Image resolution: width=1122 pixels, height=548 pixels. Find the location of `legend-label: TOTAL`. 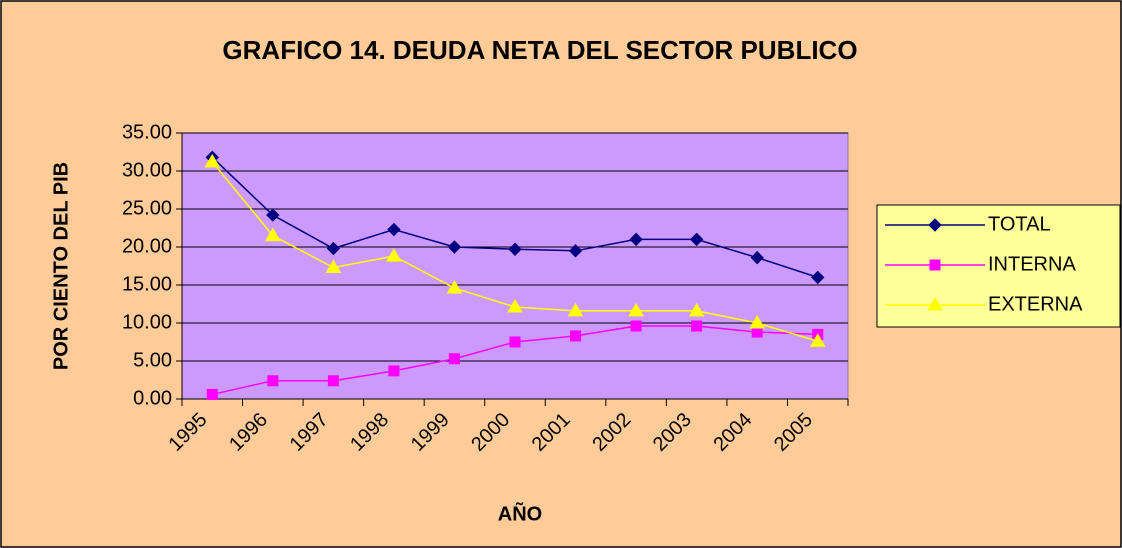

legend-label: TOTAL is located at coordinates (1019, 224).